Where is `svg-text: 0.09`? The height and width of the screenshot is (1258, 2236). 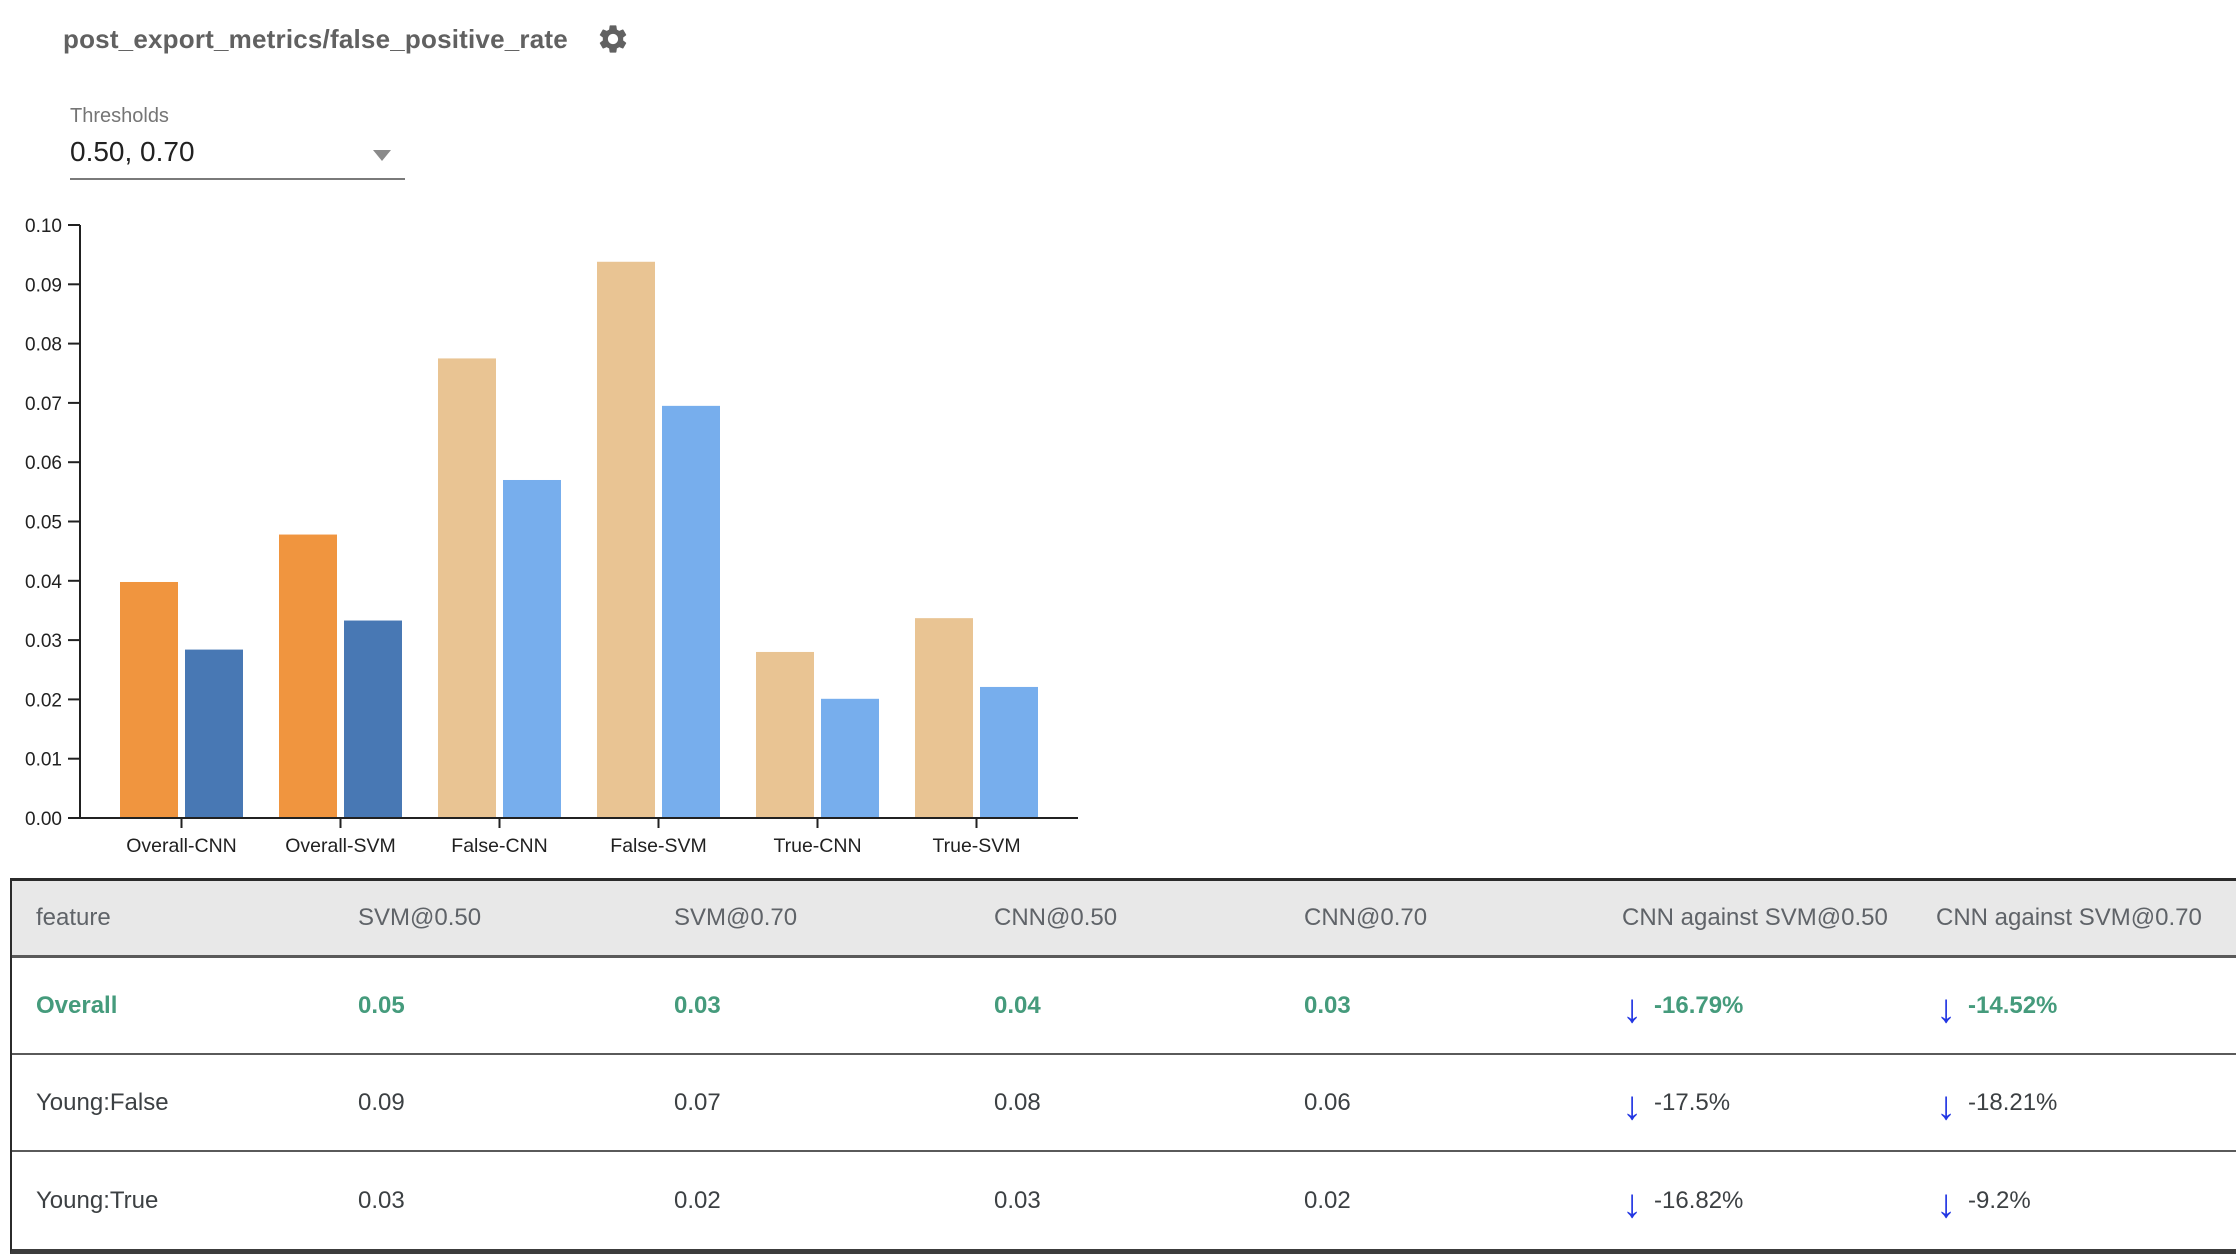
svg-text: 0.09 is located at coordinates (43, 285).